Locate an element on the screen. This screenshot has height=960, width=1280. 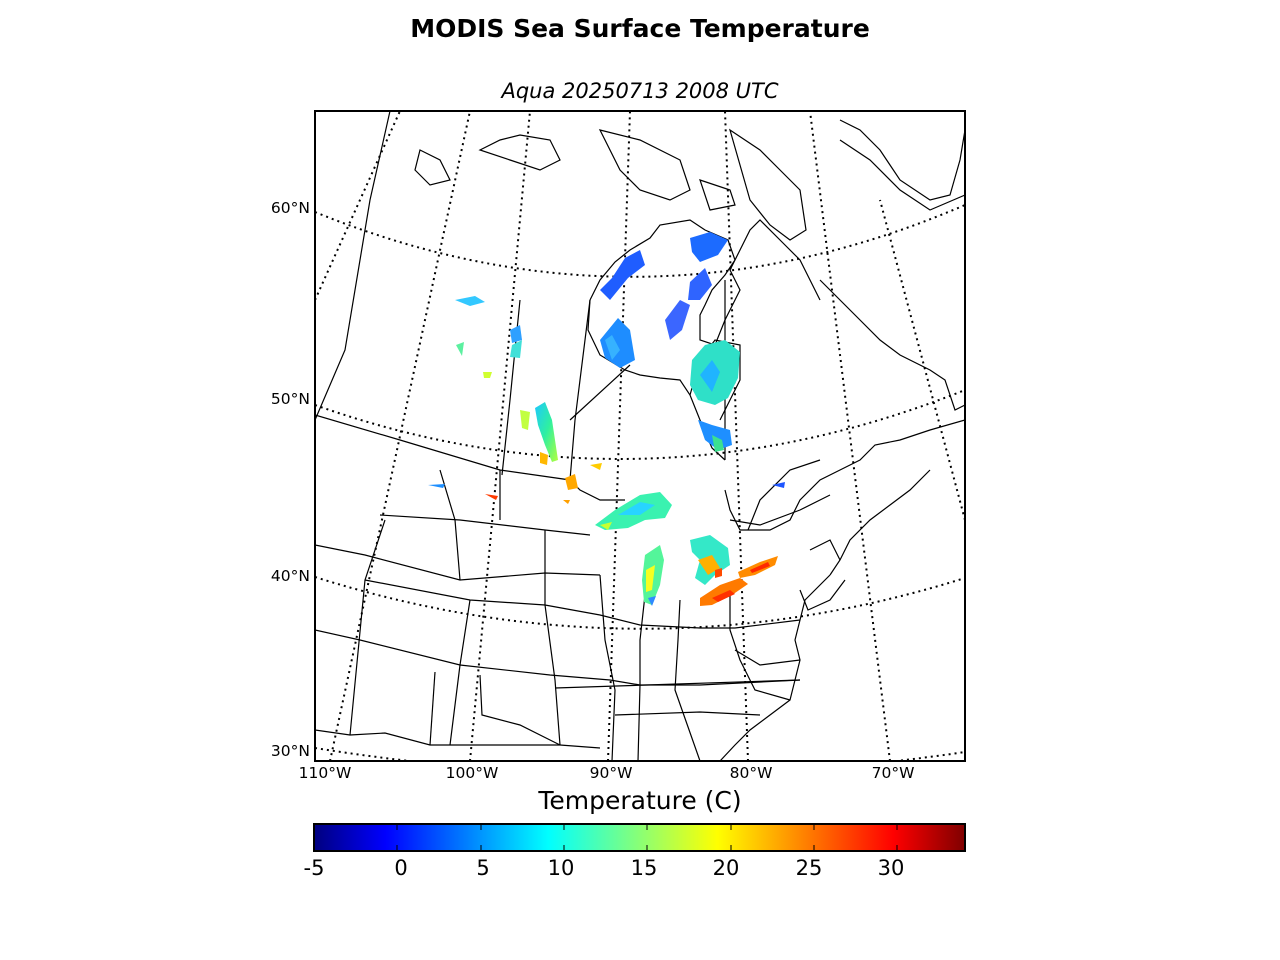
chart-subtitle: Aqua 20250713 2008 UTC is located at coordinates (640, 91).